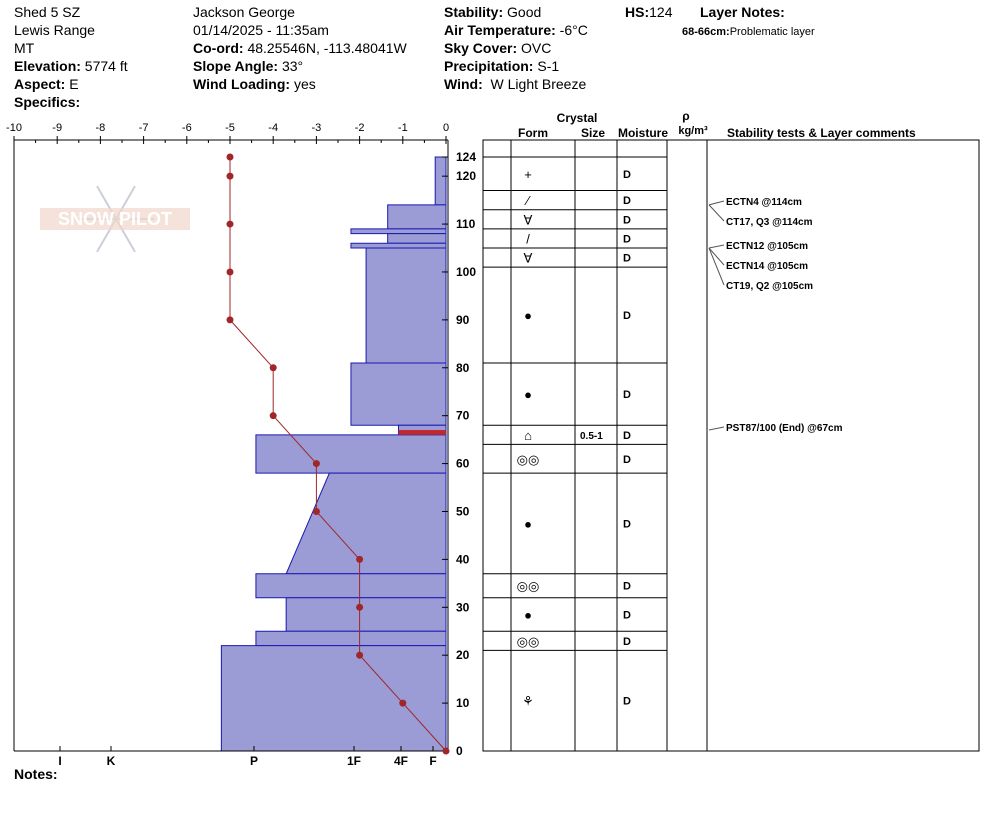  I want to click on layer-notes-title: Layer Notes:, so click(742, 12).